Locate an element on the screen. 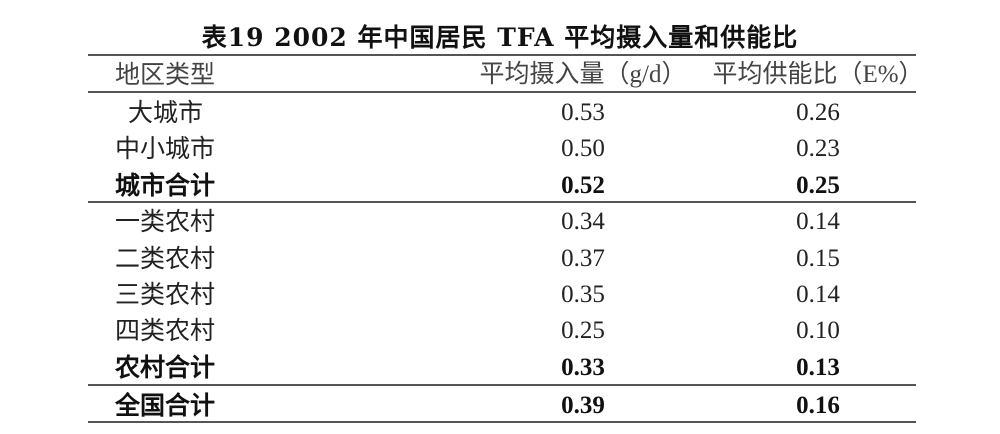  energy-cell: 0.16 is located at coordinates (818, 405).